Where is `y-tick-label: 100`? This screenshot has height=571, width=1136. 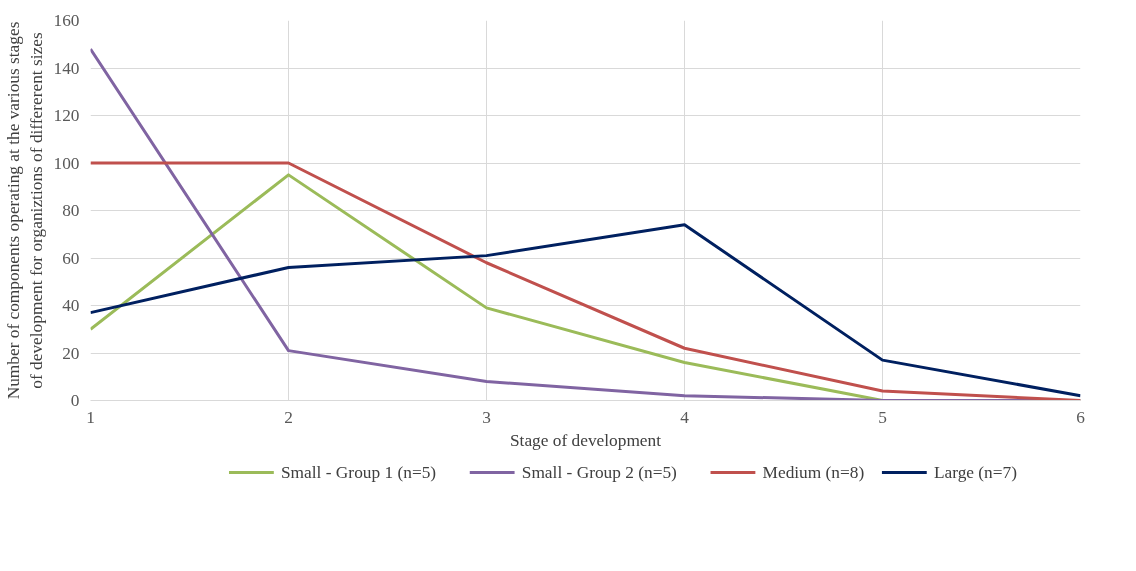
y-tick-label: 100 is located at coordinates (66, 163).